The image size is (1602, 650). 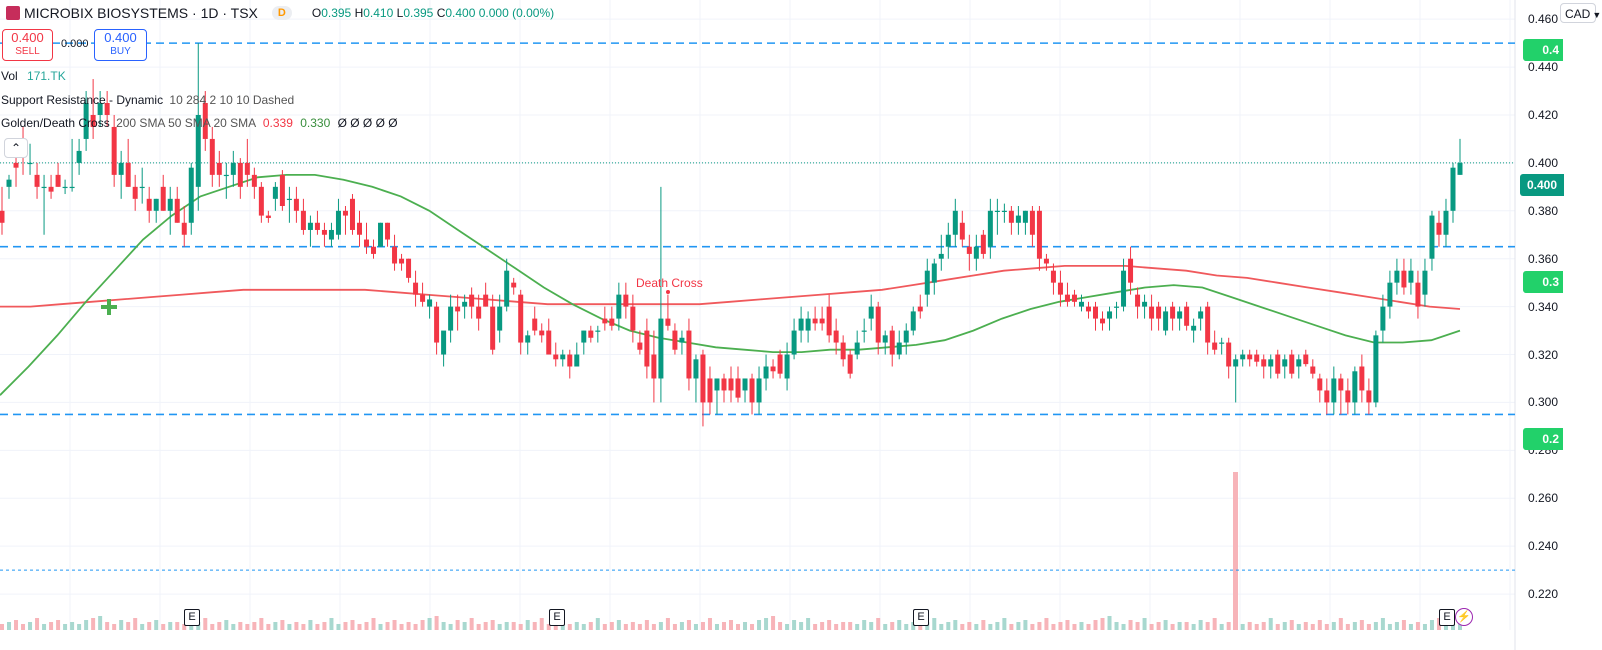 What do you see at coordinates (27, 45) in the screenshot?
I see `sell-button: 0.400 SELL` at bounding box center [27, 45].